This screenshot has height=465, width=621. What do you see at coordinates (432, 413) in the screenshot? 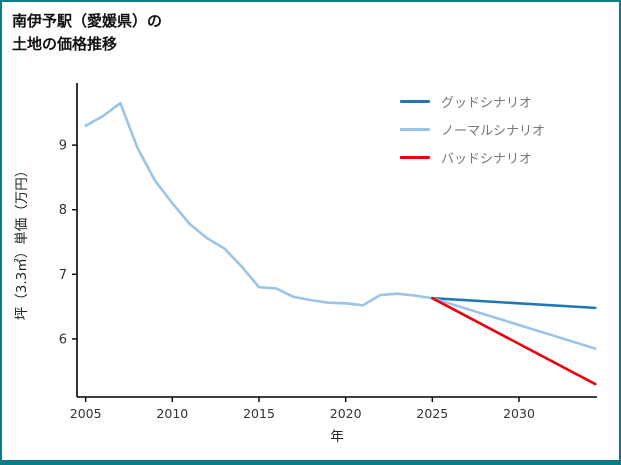
I see `x-tick-label: 2025` at bounding box center [432, 413].